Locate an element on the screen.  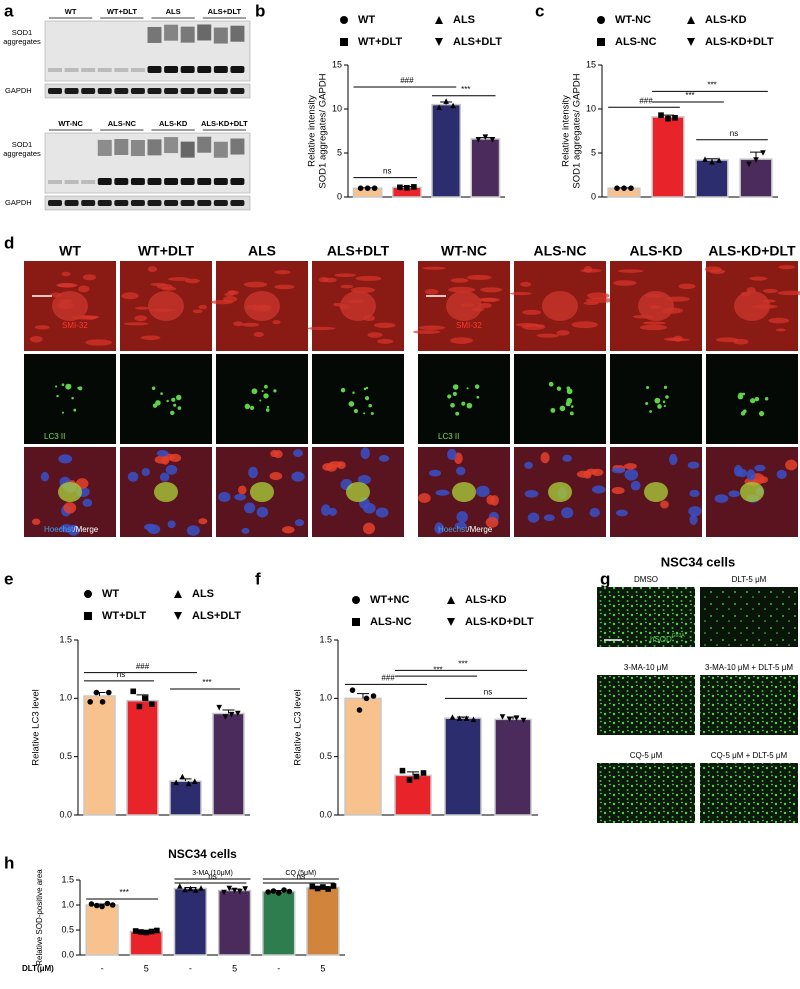
micrograph-header: ALS-KD+DLT is located at coordinates (752, 251).